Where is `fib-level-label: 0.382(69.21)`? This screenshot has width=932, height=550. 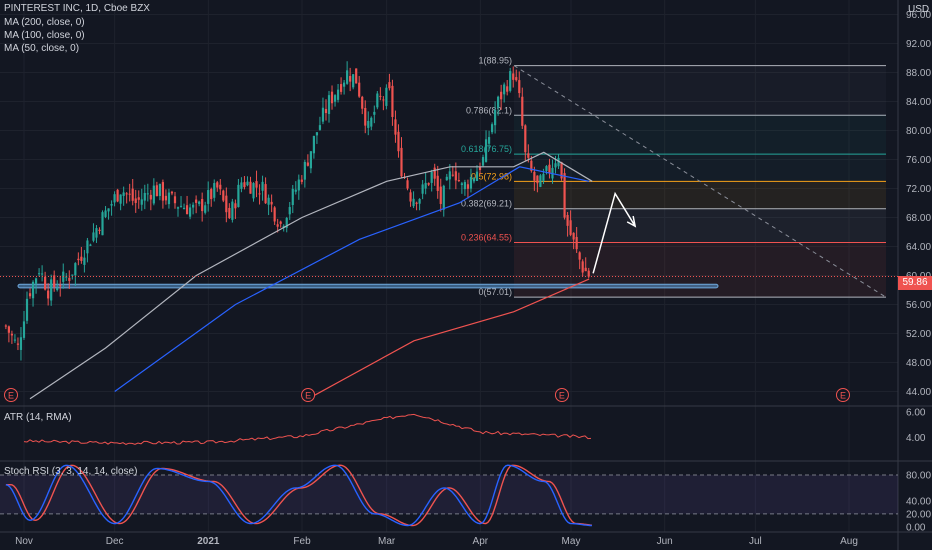 fib-level-label: 0.382(69.21) is located at coordinates (486, 204).